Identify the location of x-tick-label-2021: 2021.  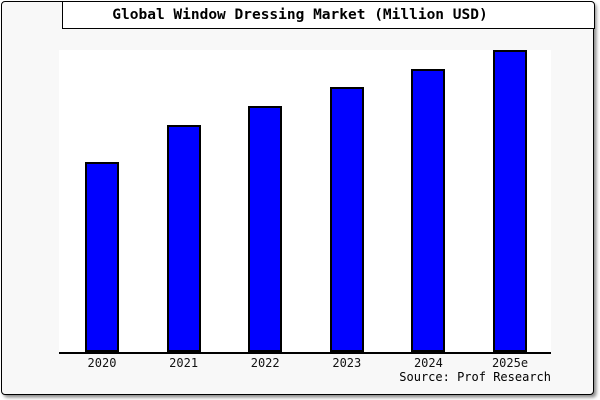
(184, 363).